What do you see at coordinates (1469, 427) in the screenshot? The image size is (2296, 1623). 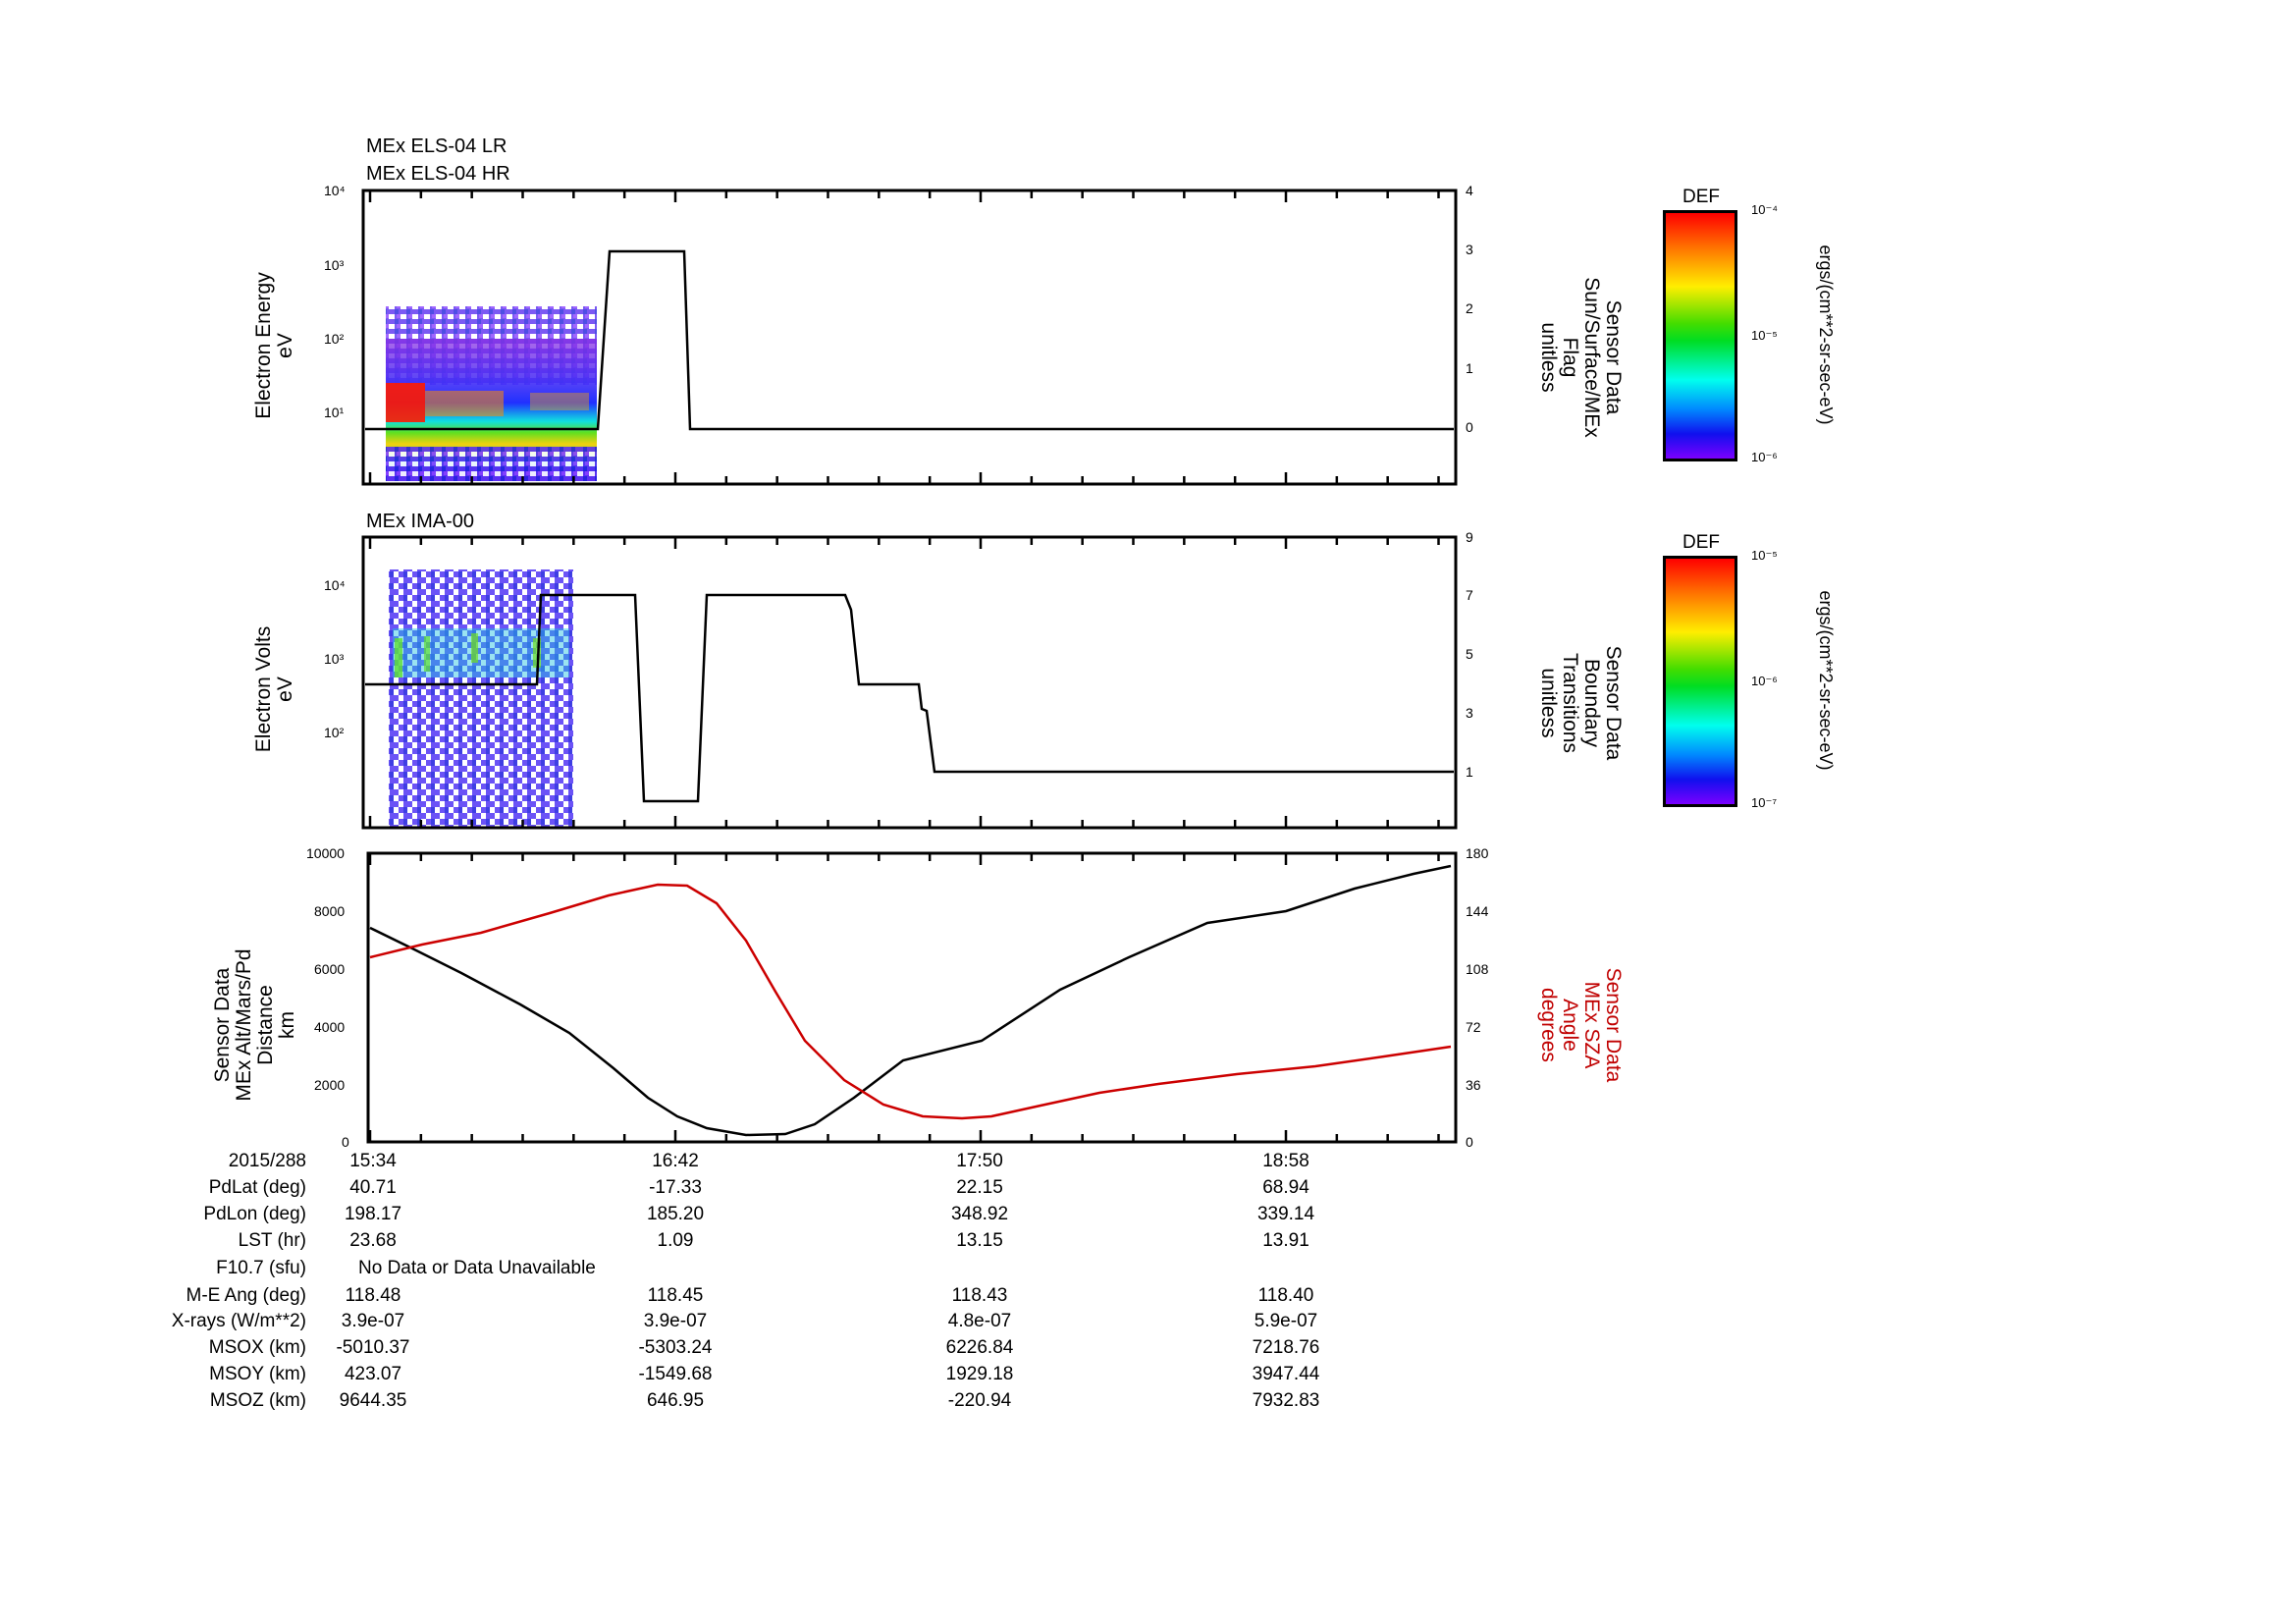 I see `p1-ytick-right: 0` at bounding box center [1469, 427].